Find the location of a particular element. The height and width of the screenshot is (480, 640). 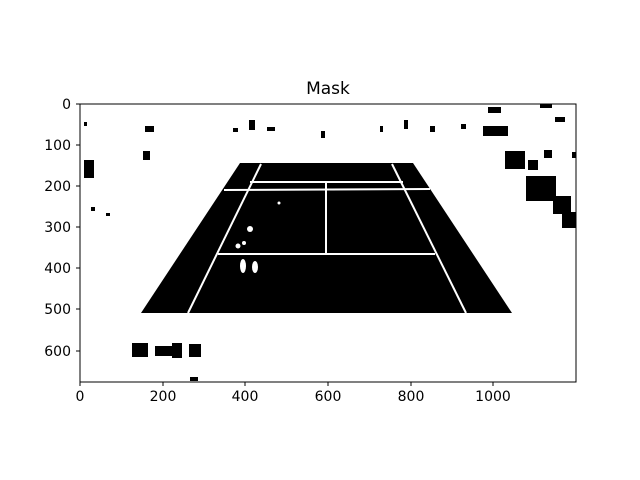

y-tick-label: 200 is located at coordinates (57, 187).